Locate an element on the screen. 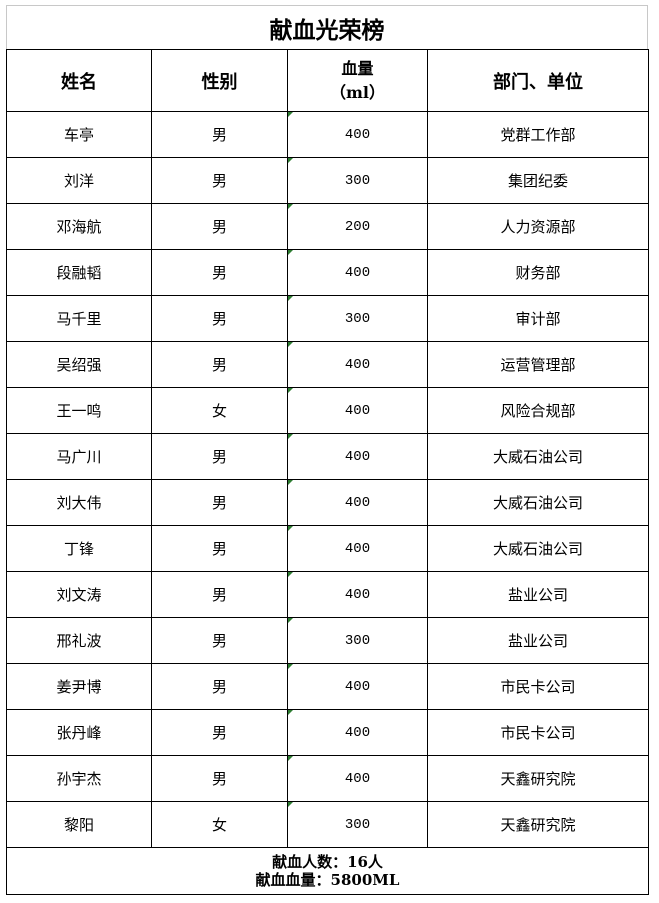 This screenshot has height=903, width=659. table-row: 孙宇杰男 400 天鑫研究院 is located at coordinates (327, 778).